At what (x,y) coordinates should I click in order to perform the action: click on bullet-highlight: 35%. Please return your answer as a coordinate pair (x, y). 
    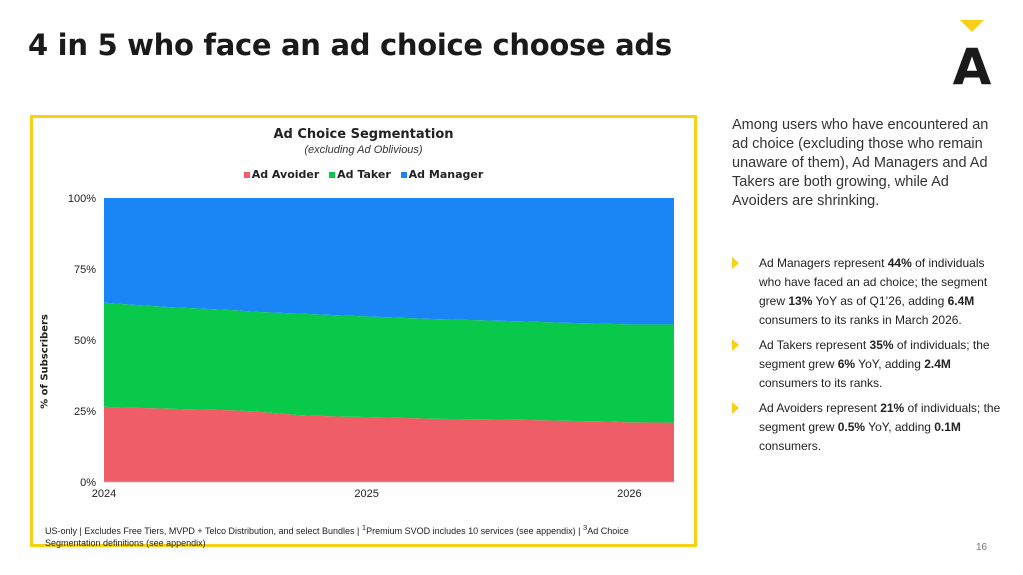
    Looking at the image, I should click on (881, 345).